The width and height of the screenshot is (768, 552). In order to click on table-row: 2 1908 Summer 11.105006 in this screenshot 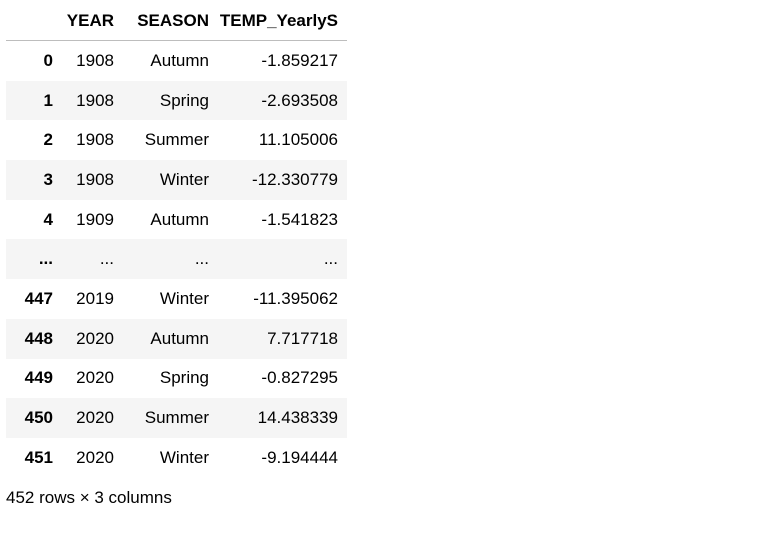, I will do `click(176, 140)`.